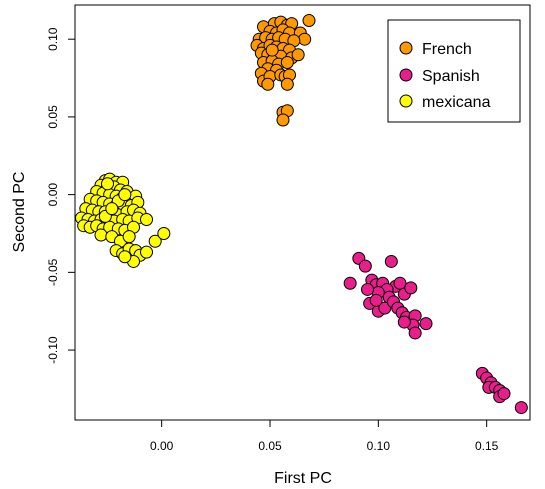  What do you see at coordinates (324, 436) in the screenshot?
I see `x-axis: 0.00 0.05 0.10 0.15` at bounding box center [324, 436].